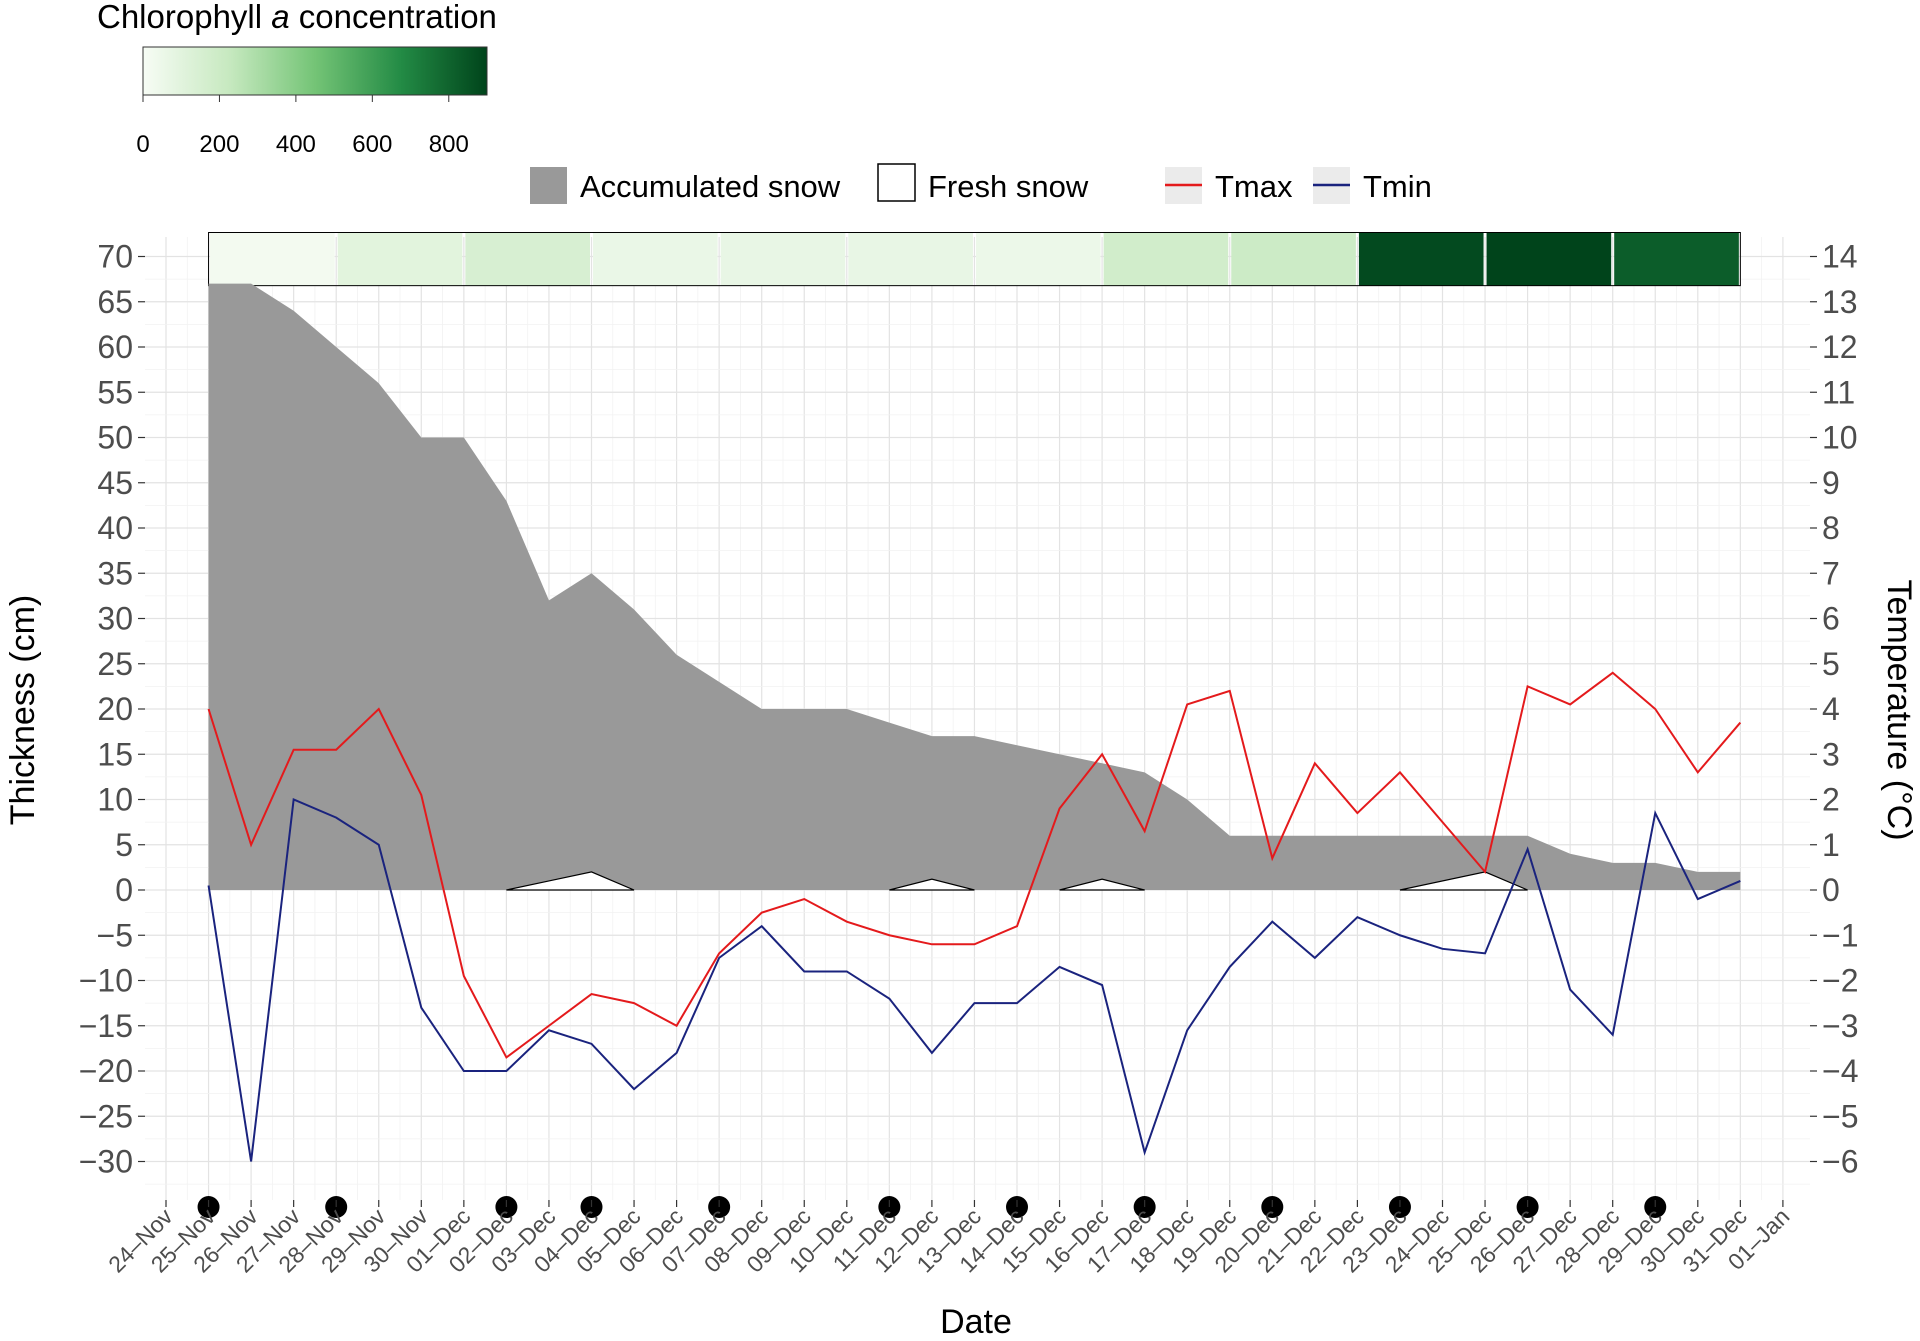 The image size is (1920, 1341). What do you see at coordinates (1840, 347) in the screenshot?
I see `y-right-tick-label: 12` at bounding box center [1840, 347].